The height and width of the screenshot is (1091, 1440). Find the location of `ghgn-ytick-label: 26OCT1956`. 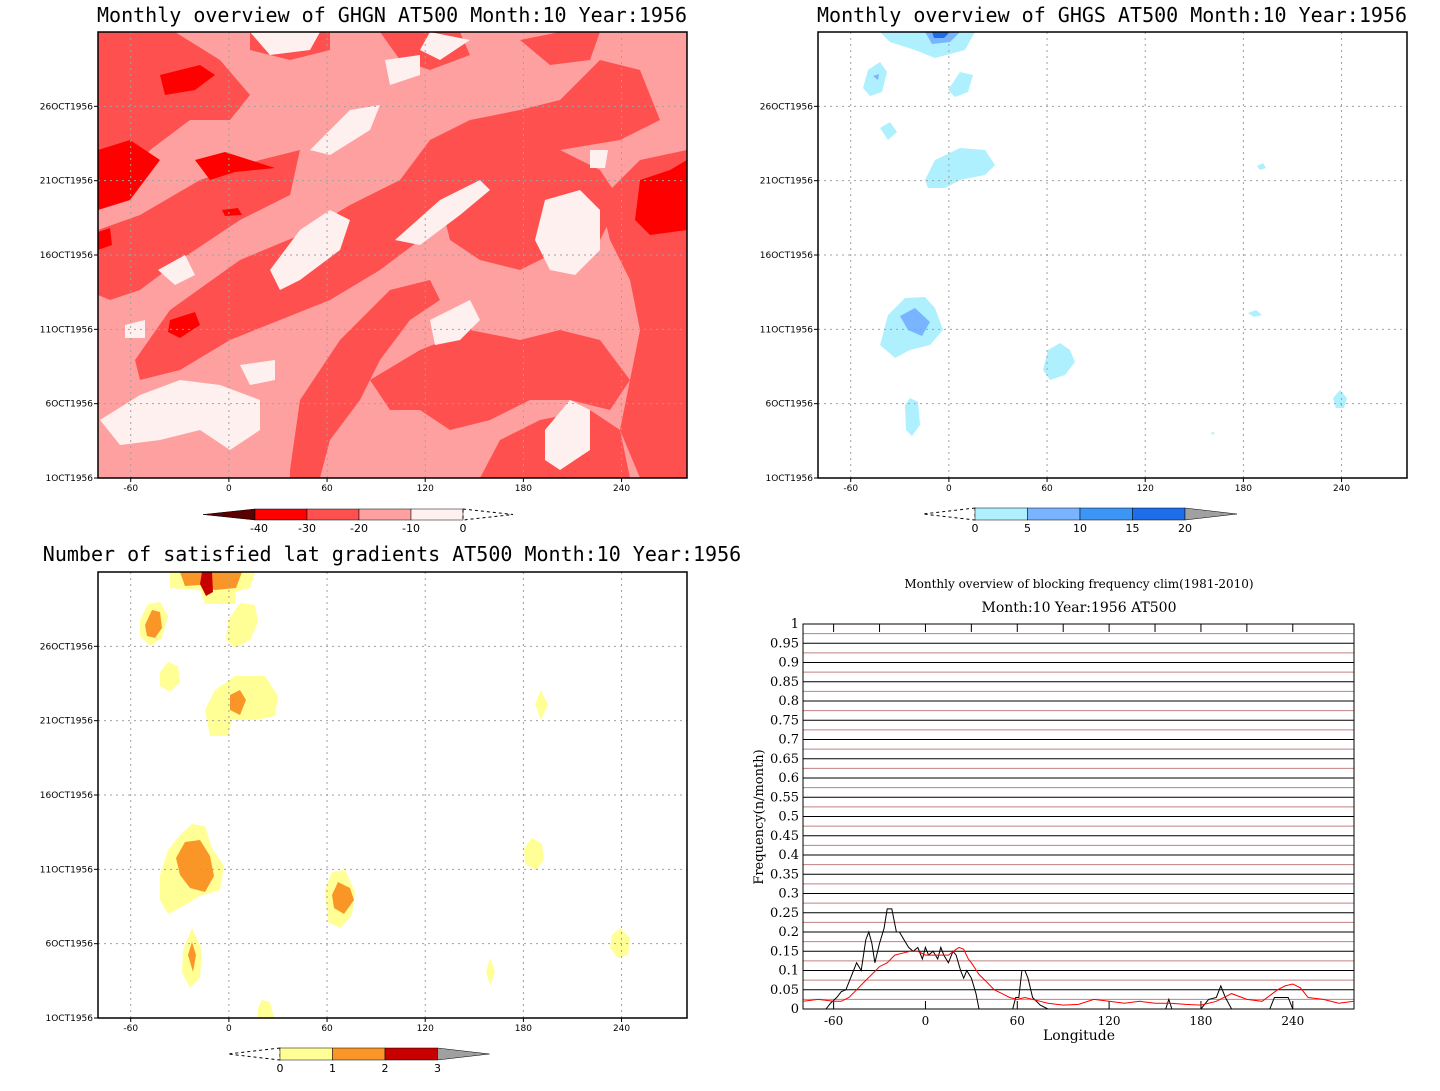

ghgn-ytick-label: 26OCT1956 is located at coordinates (66, 107).